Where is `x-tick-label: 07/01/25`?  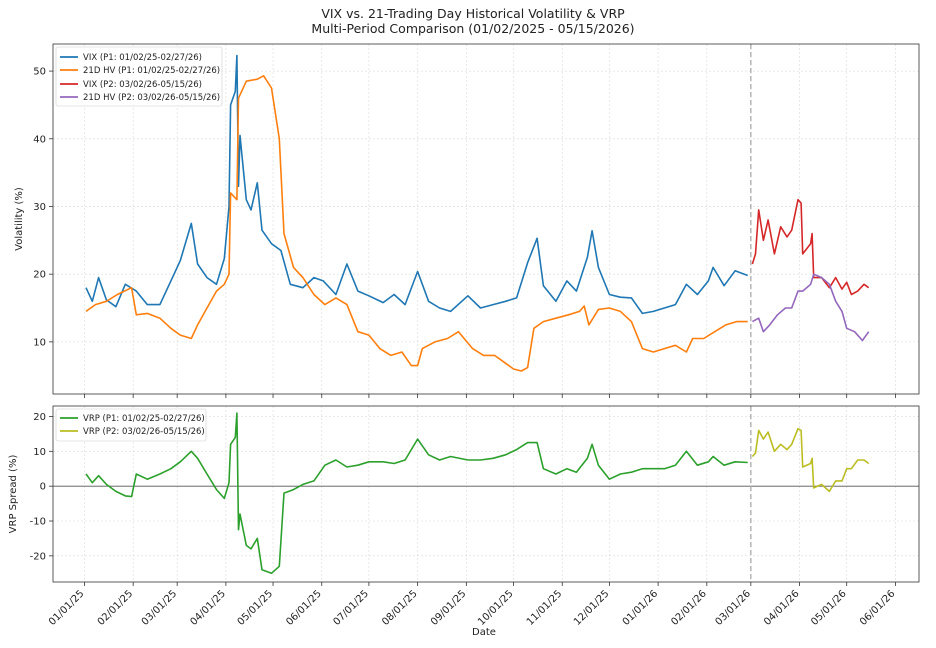
x-tick-label: 07/01/25 is located at coordinates (351, 608).